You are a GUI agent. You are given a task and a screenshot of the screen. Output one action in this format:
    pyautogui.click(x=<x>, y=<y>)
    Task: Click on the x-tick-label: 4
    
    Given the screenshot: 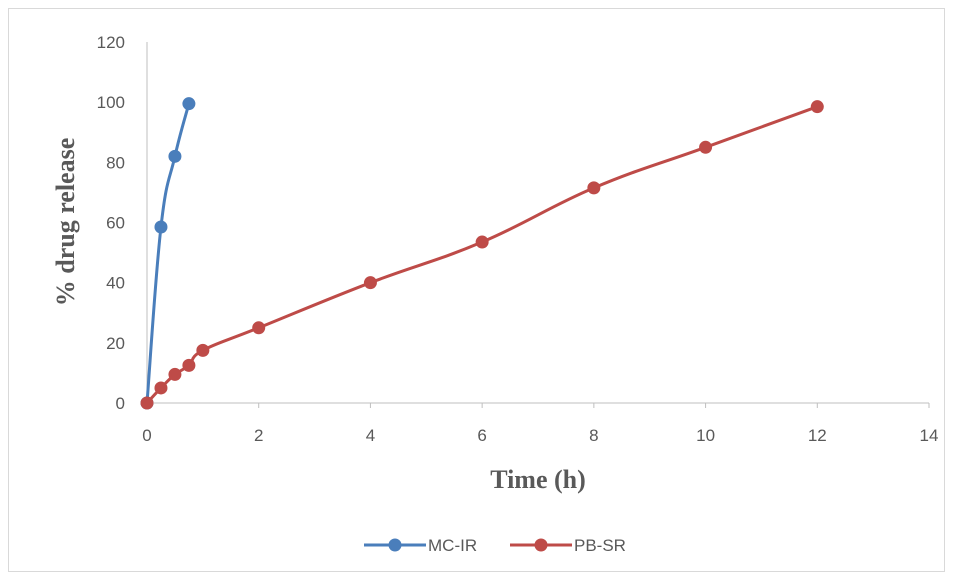 What is the action you would take?
    pyautogui.click(x=370, y=435)
    